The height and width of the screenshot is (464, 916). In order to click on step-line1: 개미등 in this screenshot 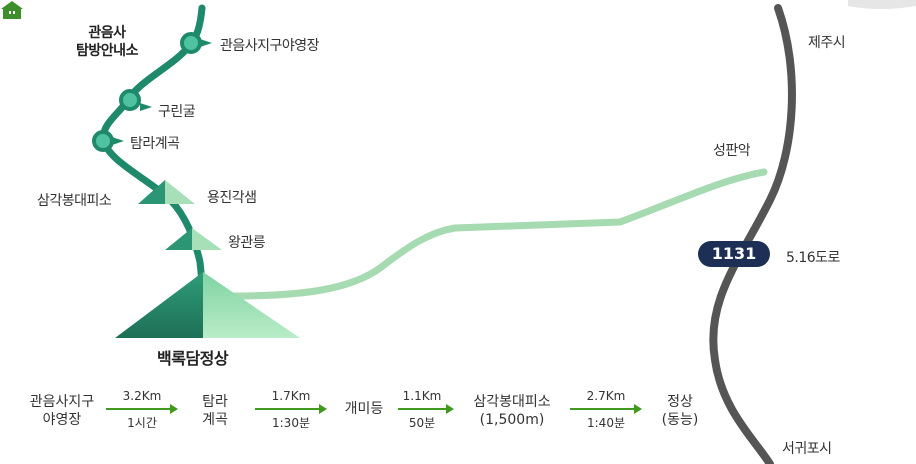, I will do `click(364, 409)`.